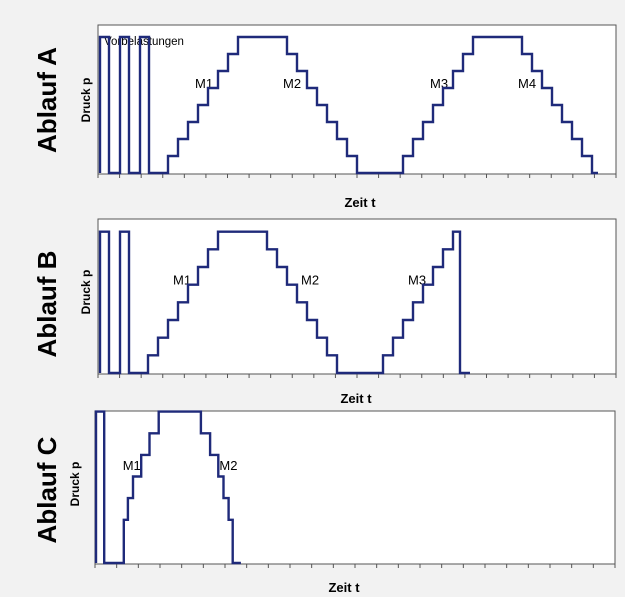 Image resolution: width=625 pixels, height=597 pixels. I want to click on xlabel-b: Zeit t, so click(356, 398).